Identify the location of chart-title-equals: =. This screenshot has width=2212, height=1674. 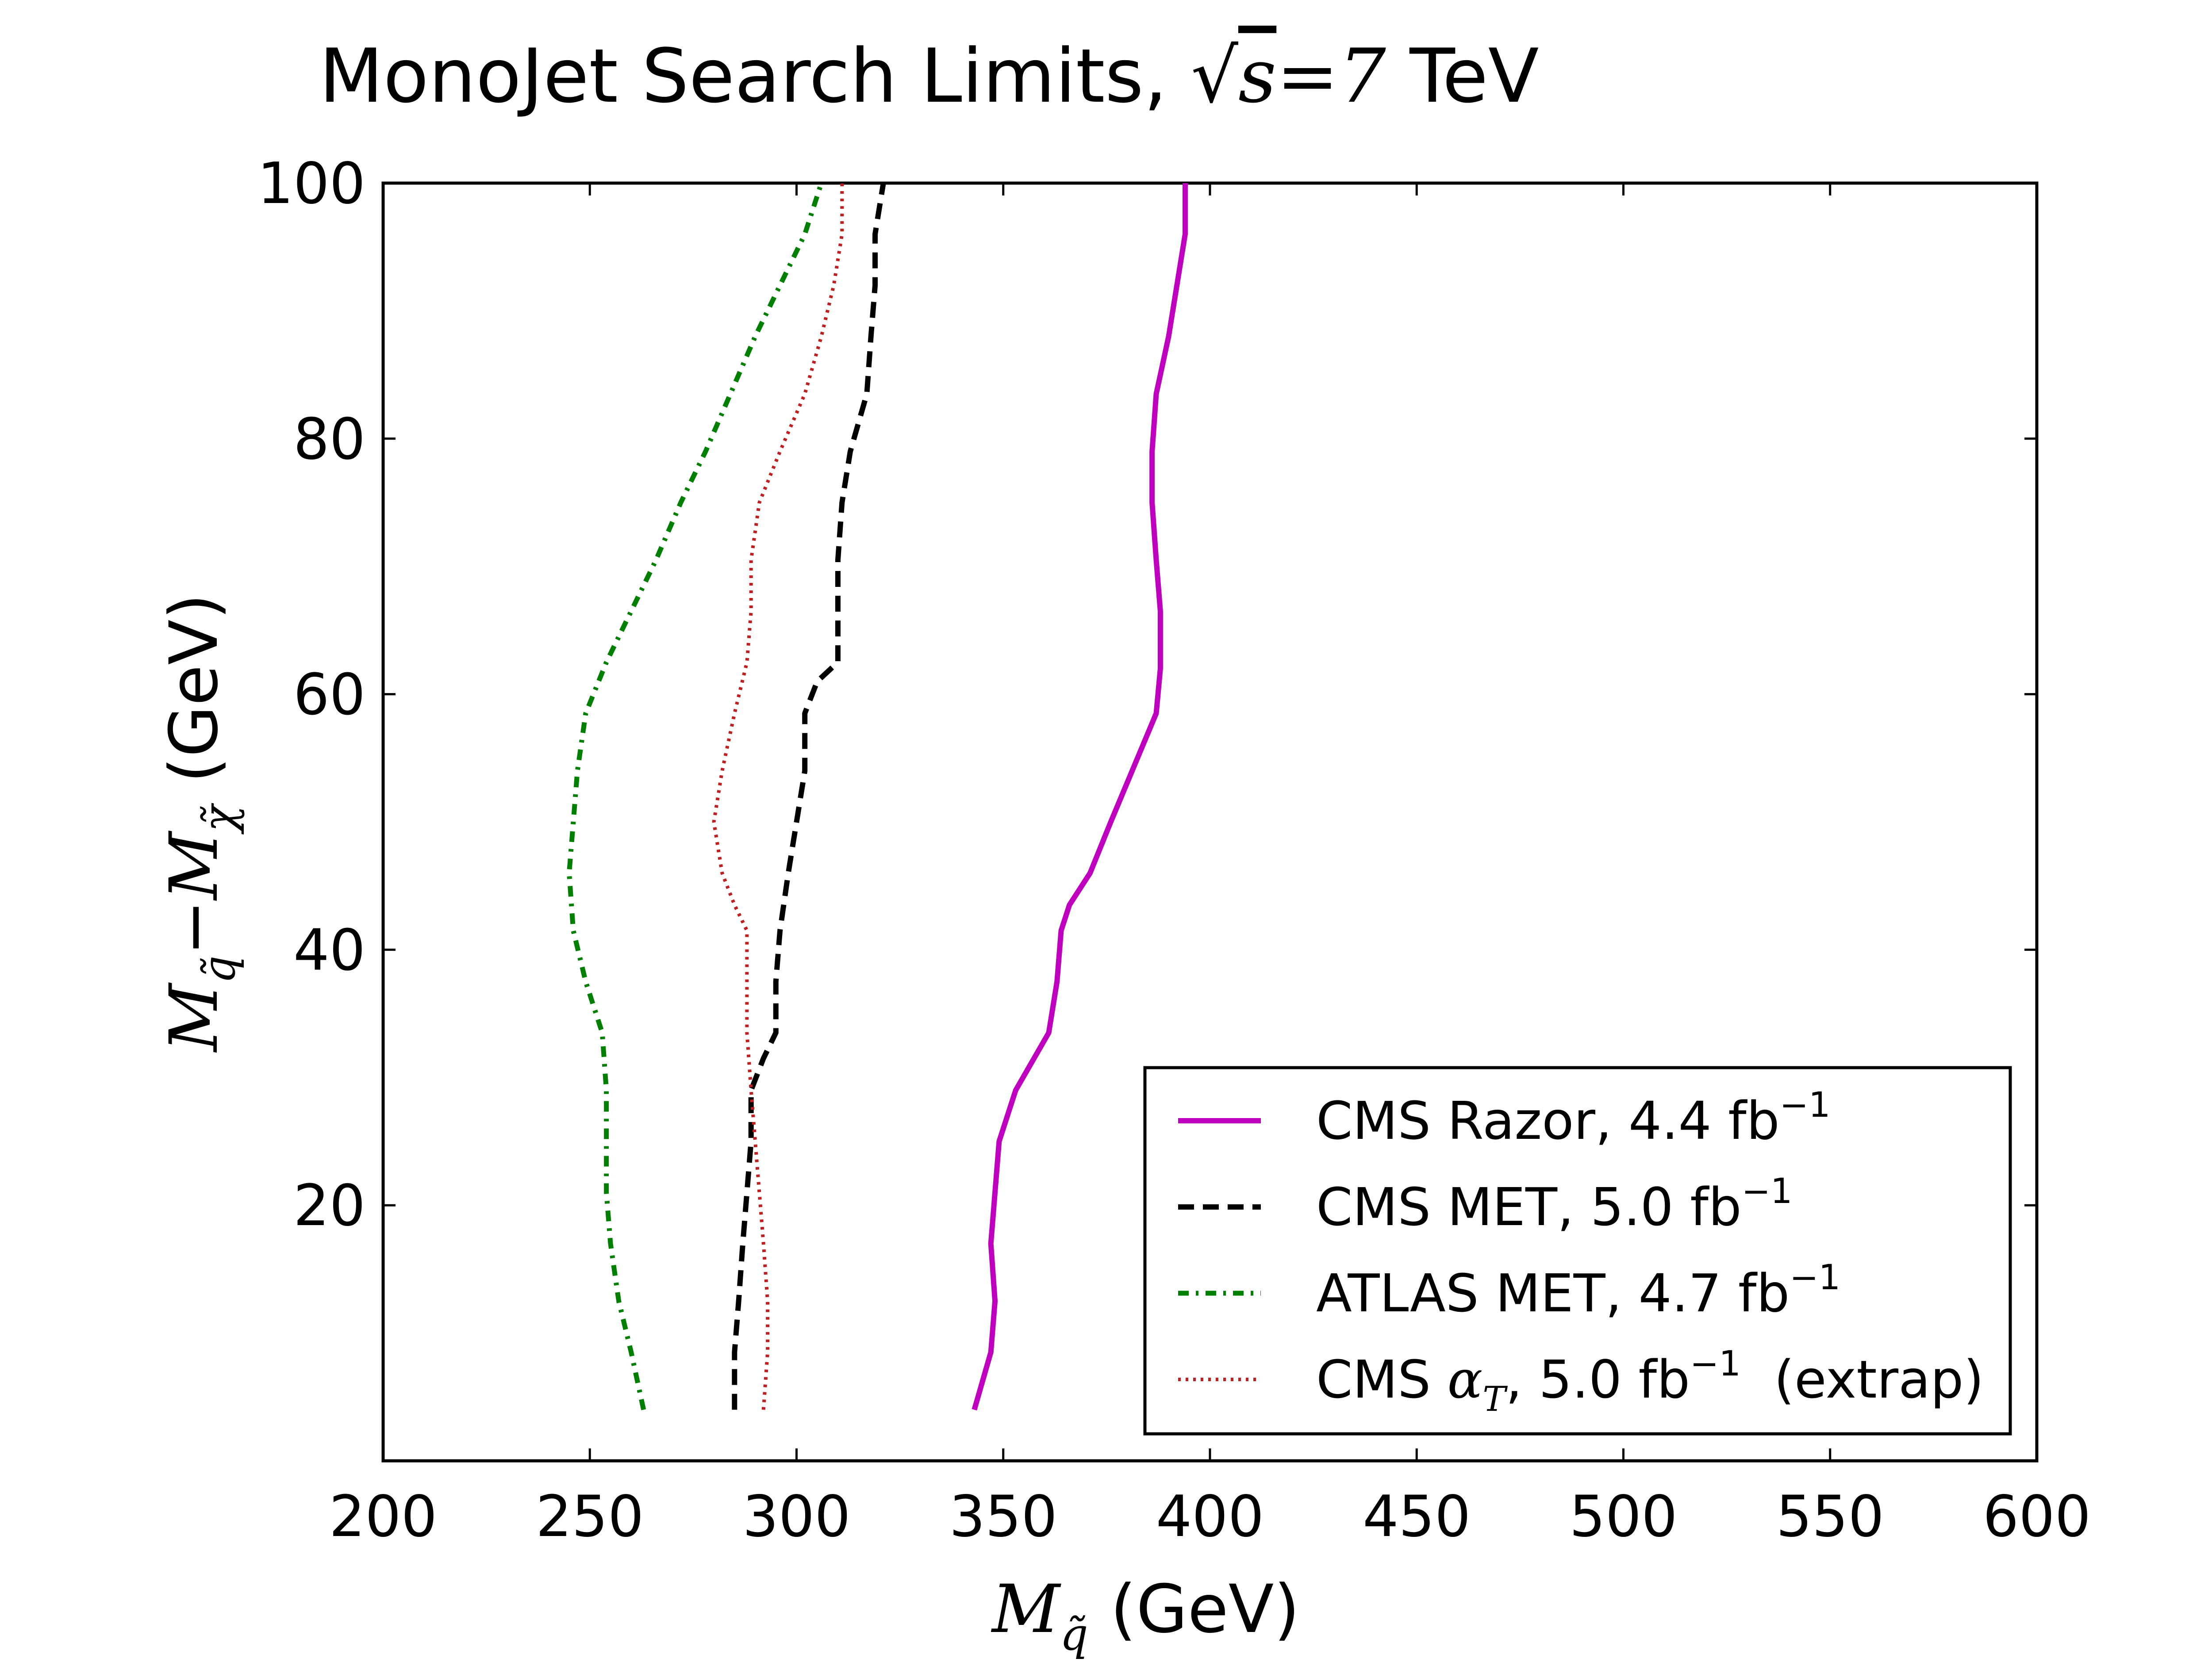
(1307, 76).